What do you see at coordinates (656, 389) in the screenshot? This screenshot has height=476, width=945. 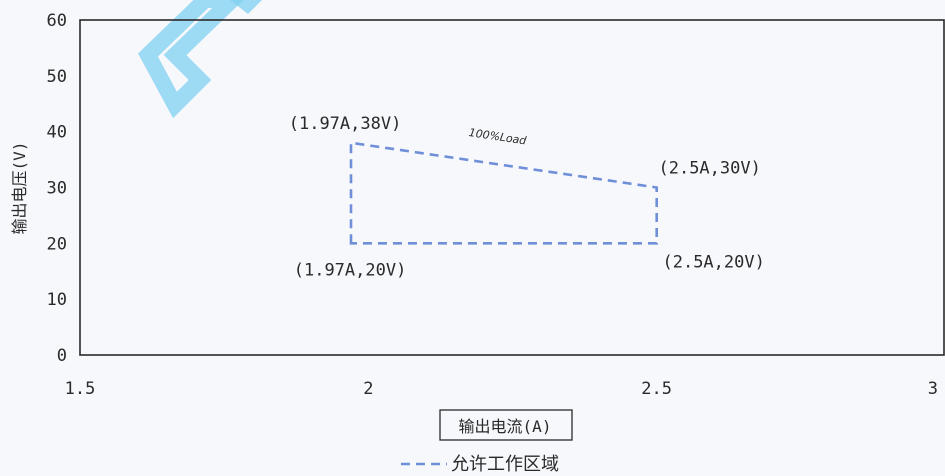 I see `x-tick-label: 2.5` at bounding box center [656, 389].